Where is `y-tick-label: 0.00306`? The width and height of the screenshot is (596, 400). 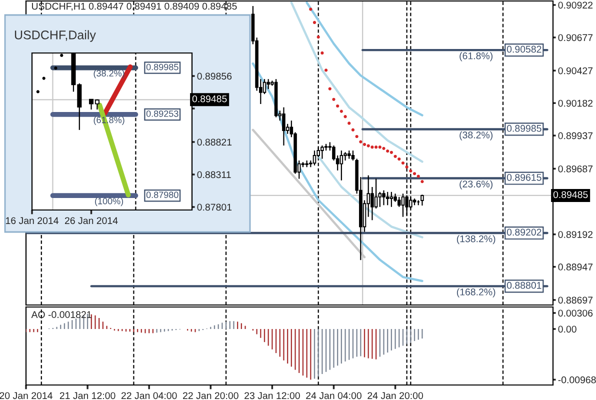 y-tick-label: 0.00306 is located at coordinates (575, 313).